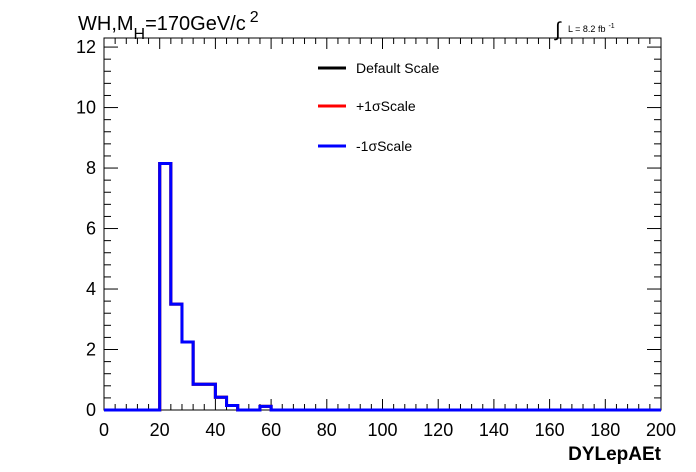 Image resolution: width=696 pixels, height=472 pixels. What do you see at coordinates (661, 430) in the screenshot?
I see `x-tick-label: 200` at bounding box center [661, 430].